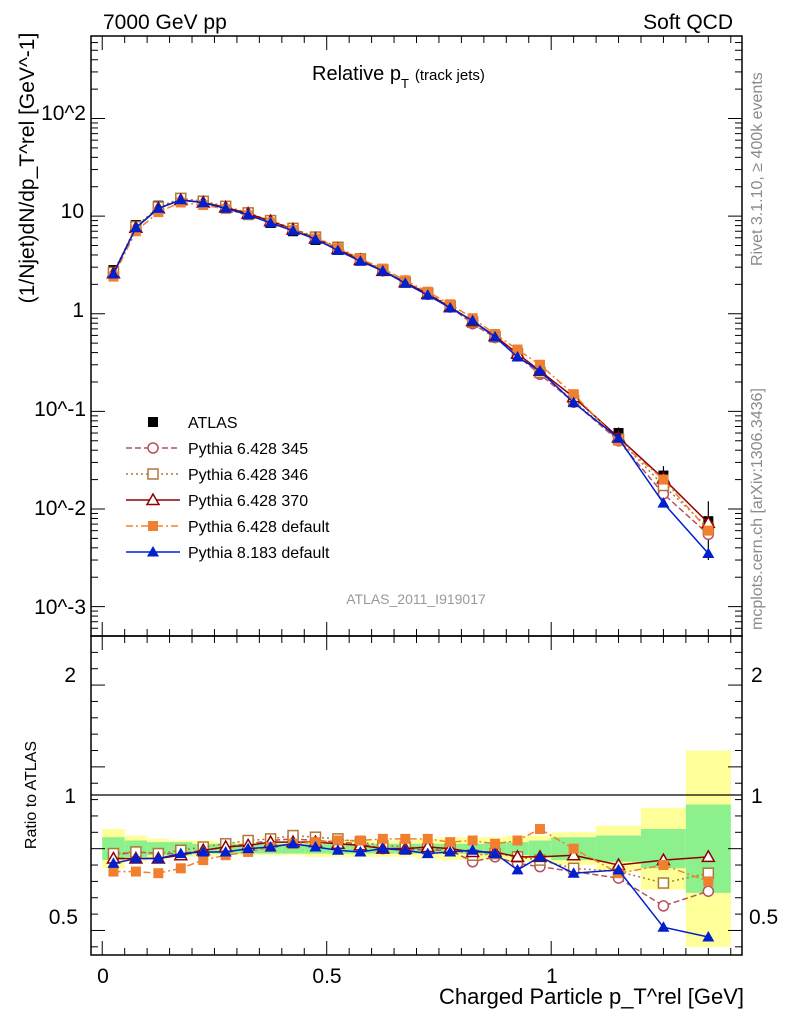 This screenshot has height=1024, width=786. What do you see at coordinates (78, 310) in the screenshot?
I see `main-ytick-1: 1` at bounding box center [78, 310].